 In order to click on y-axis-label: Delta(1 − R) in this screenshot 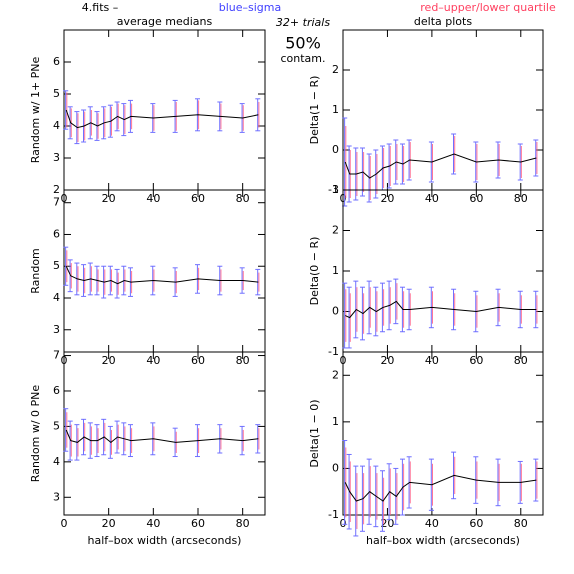, I will do `click(314, 110)`.